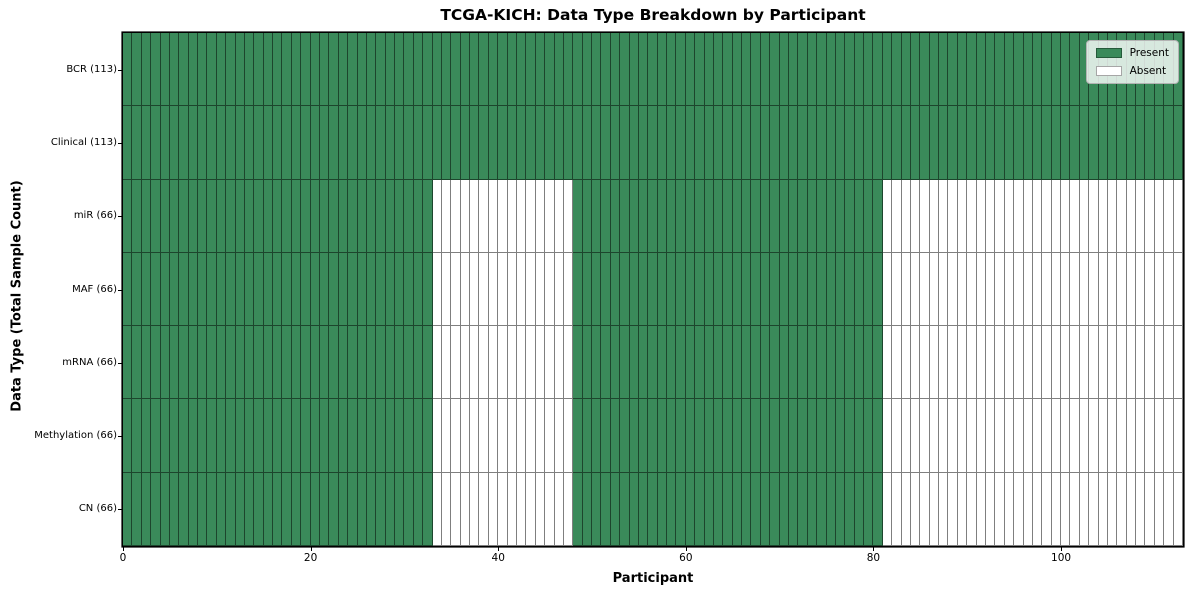 Image resolution: width=1200 pixels, height=600 pixels. I want to click on x-tick-label: 20, so click(310, 558).